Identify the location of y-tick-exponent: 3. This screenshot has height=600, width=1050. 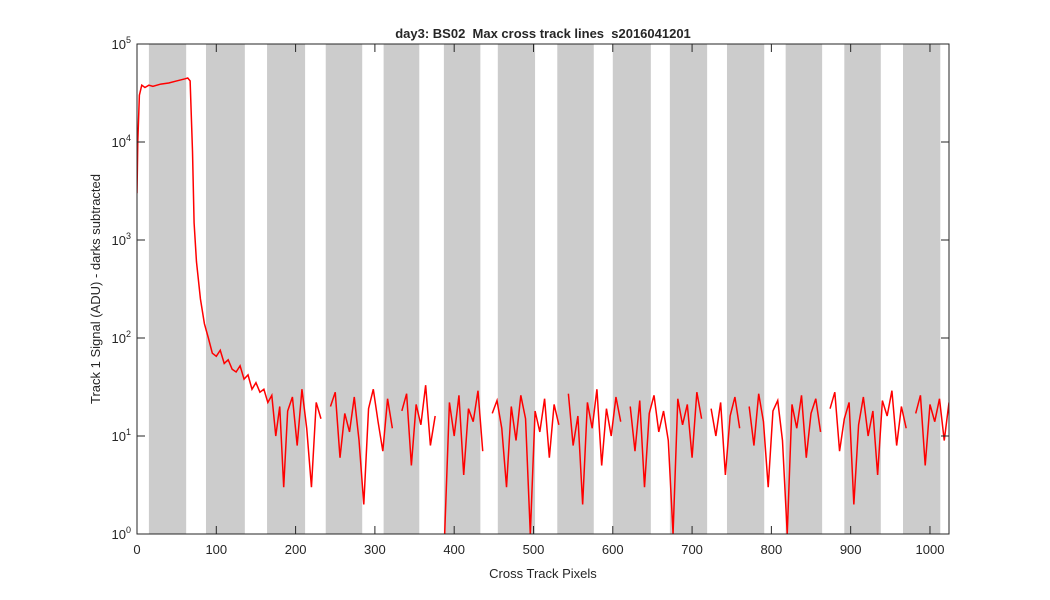
(128, 236).